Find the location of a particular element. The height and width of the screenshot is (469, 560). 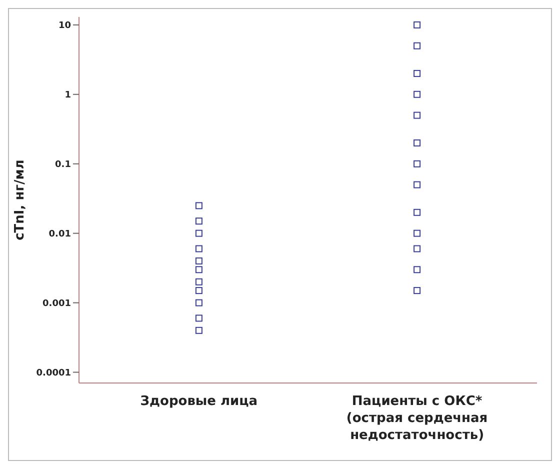

x-tick-label: Здоровые лица is located at coordinates (199, 401).